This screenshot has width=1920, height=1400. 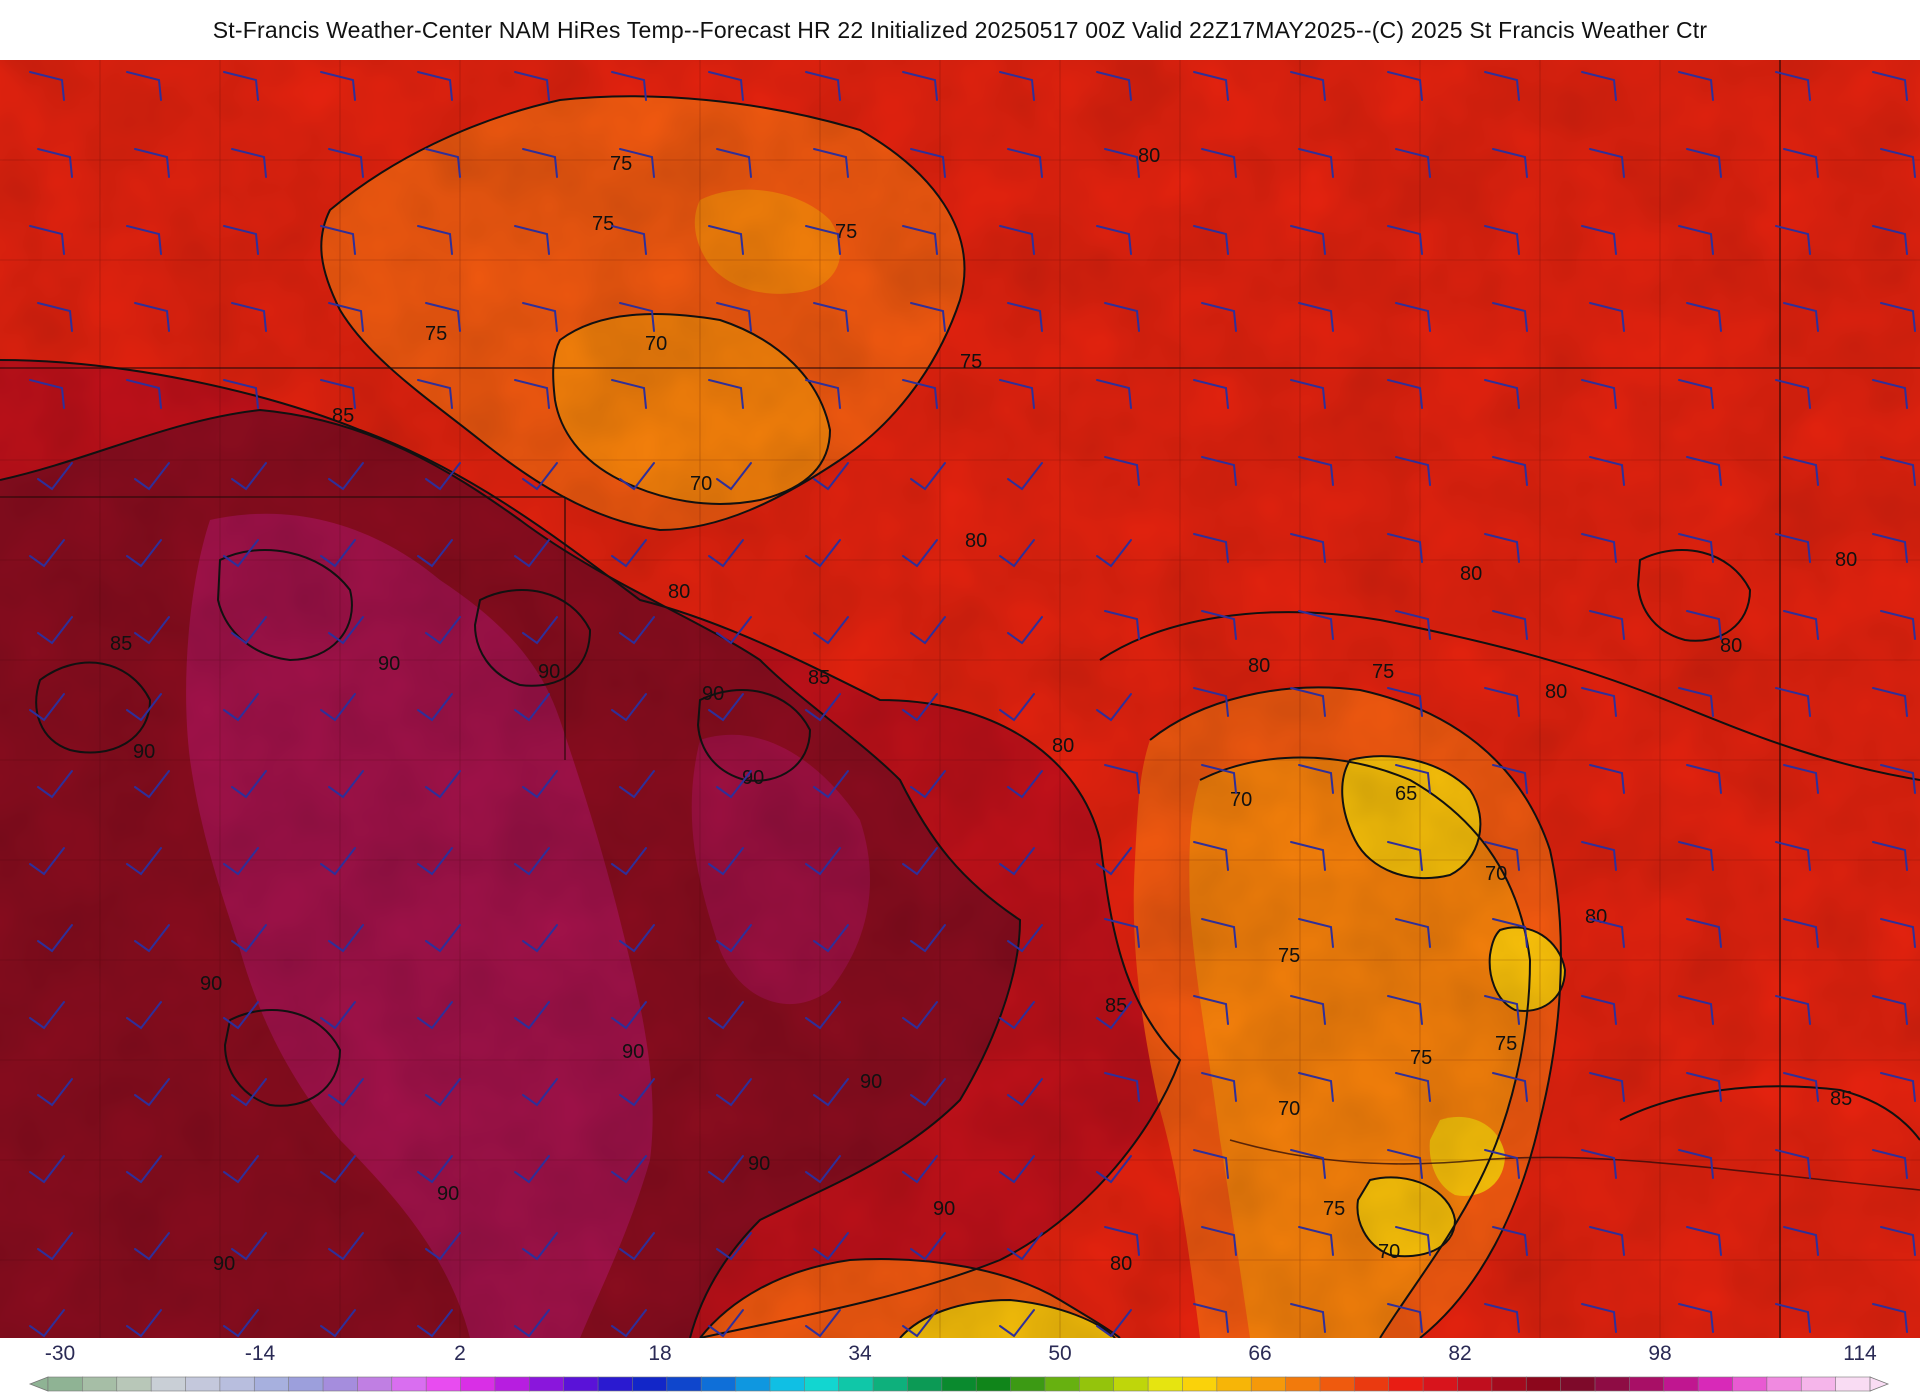 What do you see at coordinates (60, 1353) in the screenshot?
I see `colorbar-tick-label: -30` at bounding box center [60, 1353].